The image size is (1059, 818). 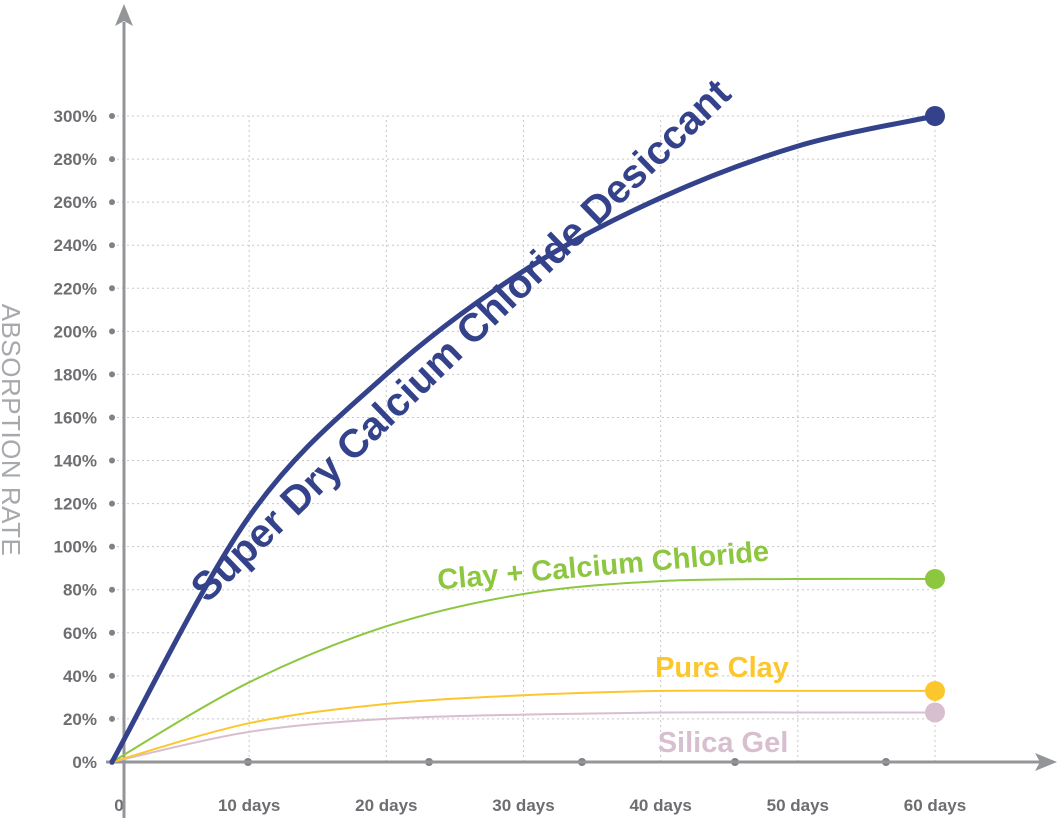 What do you see at coordinates (523, 805) in the screenshot?
I see `x-tick-label: 30 days` at bounding box center [523, 805].